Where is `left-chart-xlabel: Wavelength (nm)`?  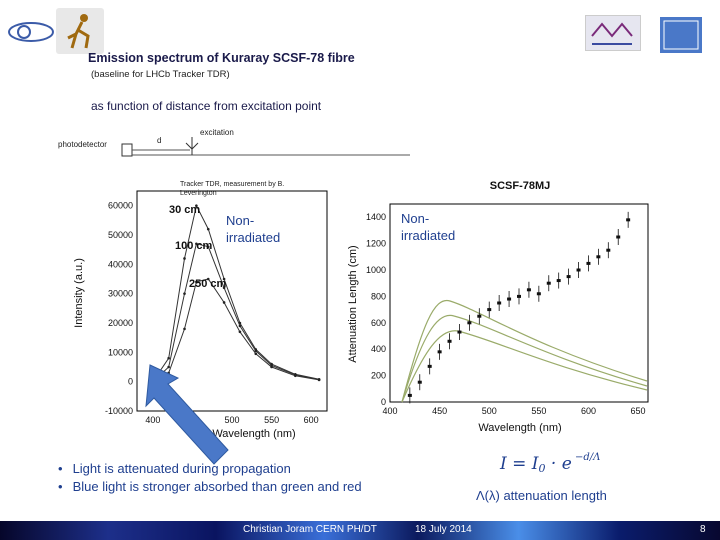 left-chart-xlabel: Wavelength (nm) is located at coordinates (253, 434).